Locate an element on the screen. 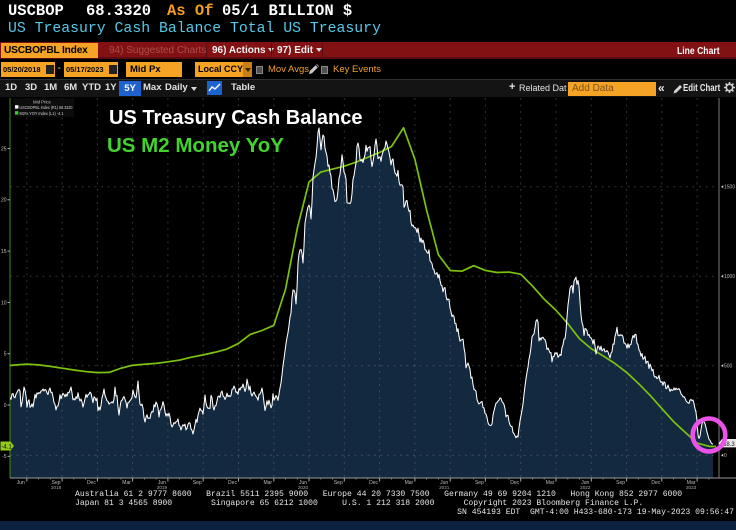 The width and height of the screenshot is (736, 530). svg-text: 20 is located at coordinates (4, 201).